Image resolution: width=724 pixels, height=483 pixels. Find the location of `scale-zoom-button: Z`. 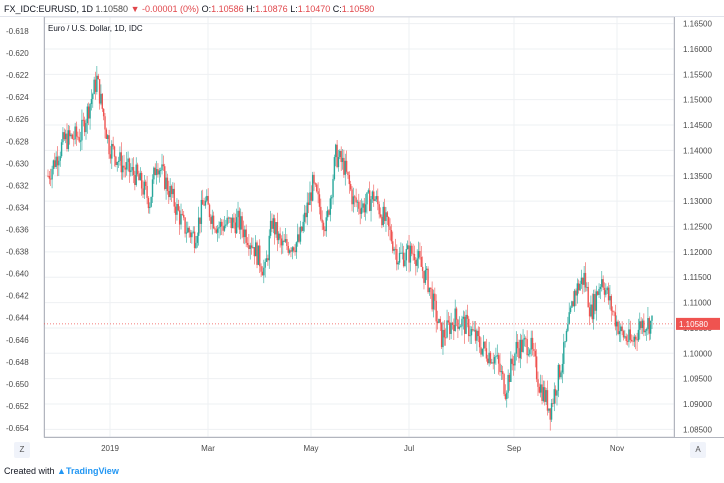

scale-zoom-button: Z is located at coordinates (22, 450).